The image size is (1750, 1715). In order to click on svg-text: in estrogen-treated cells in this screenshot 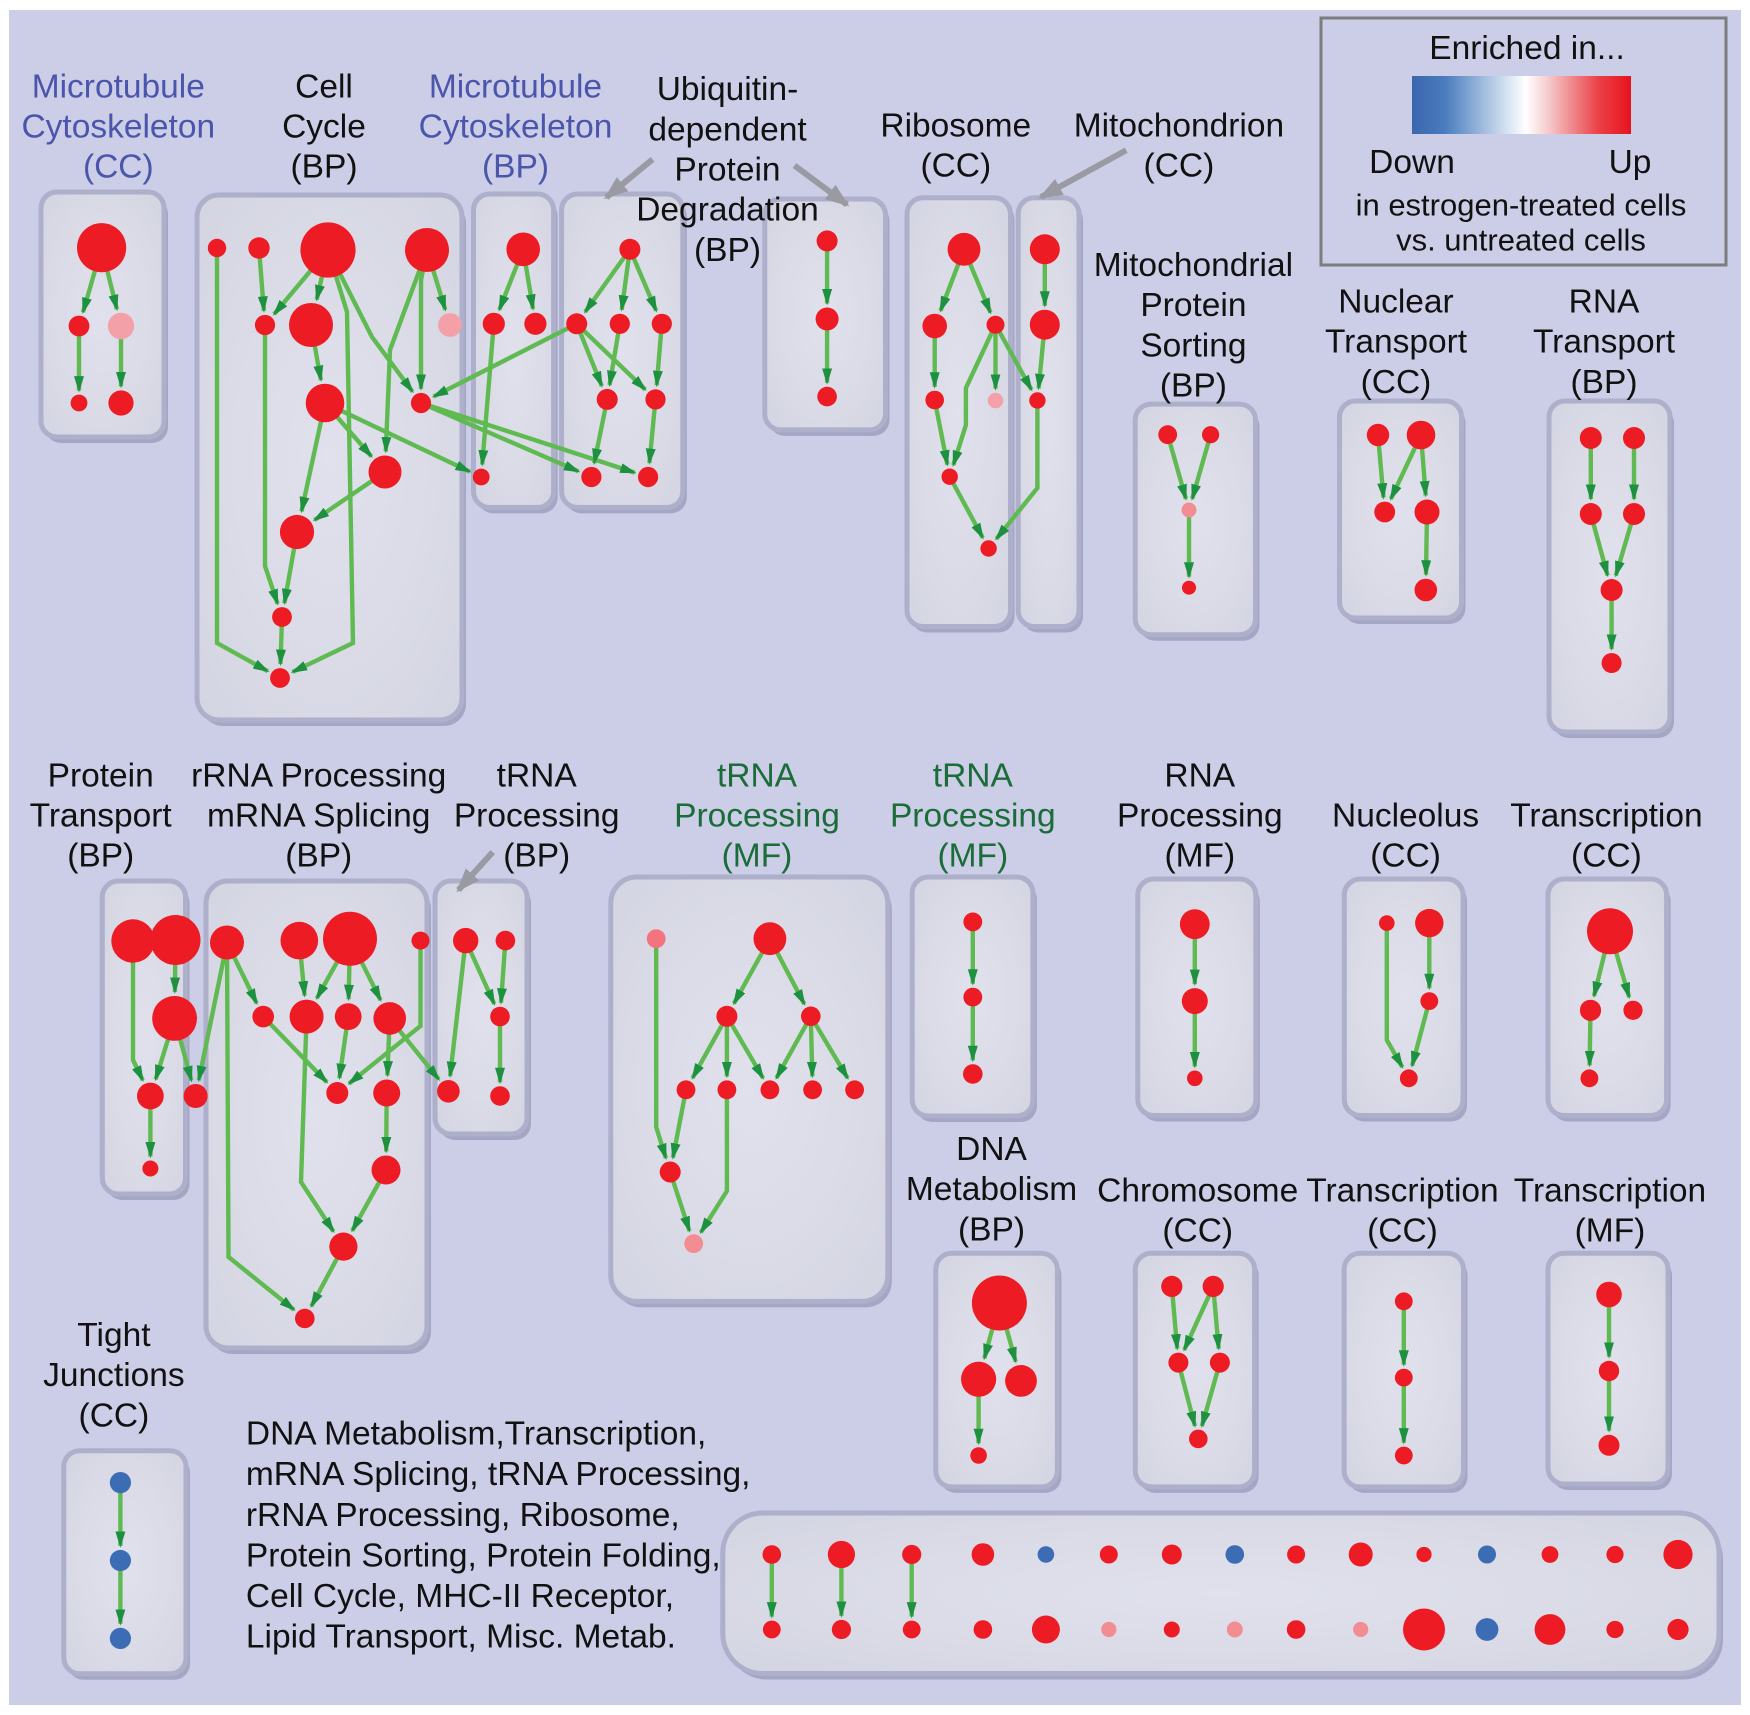, I will do `click(1521, 205)`.